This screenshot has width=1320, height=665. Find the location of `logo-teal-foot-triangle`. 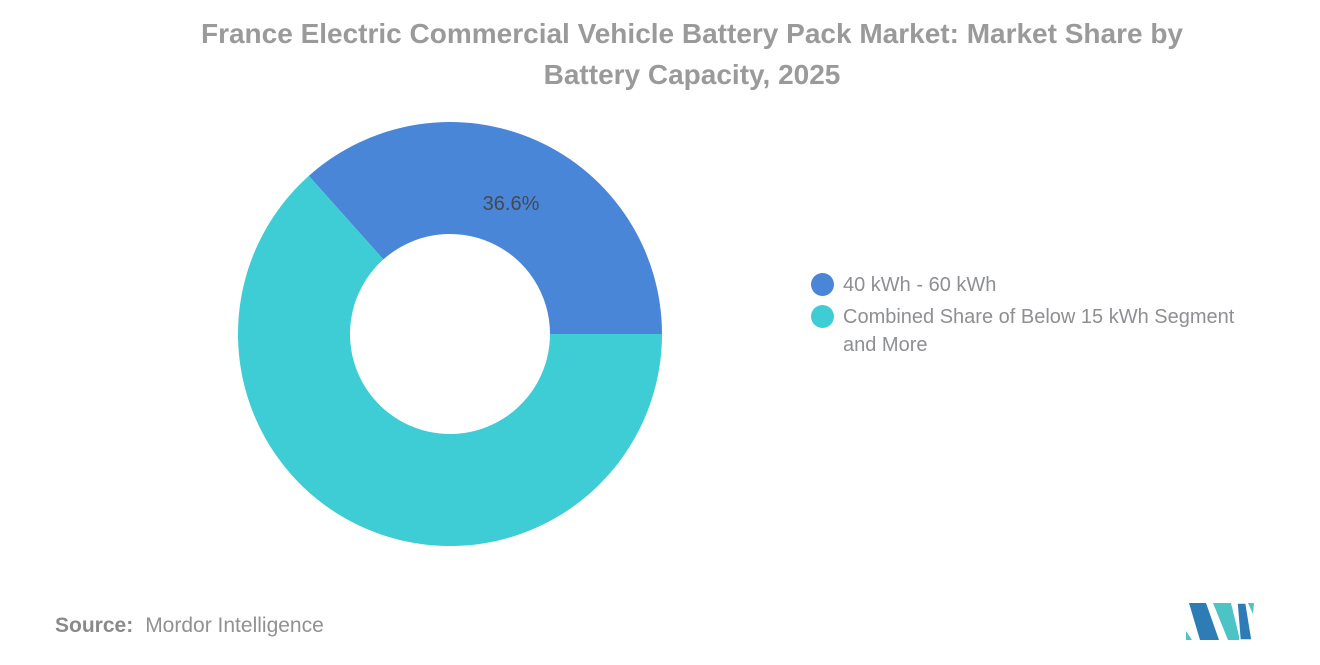

logo-teal-foot-triangle is located at coordinates (1189, 635).